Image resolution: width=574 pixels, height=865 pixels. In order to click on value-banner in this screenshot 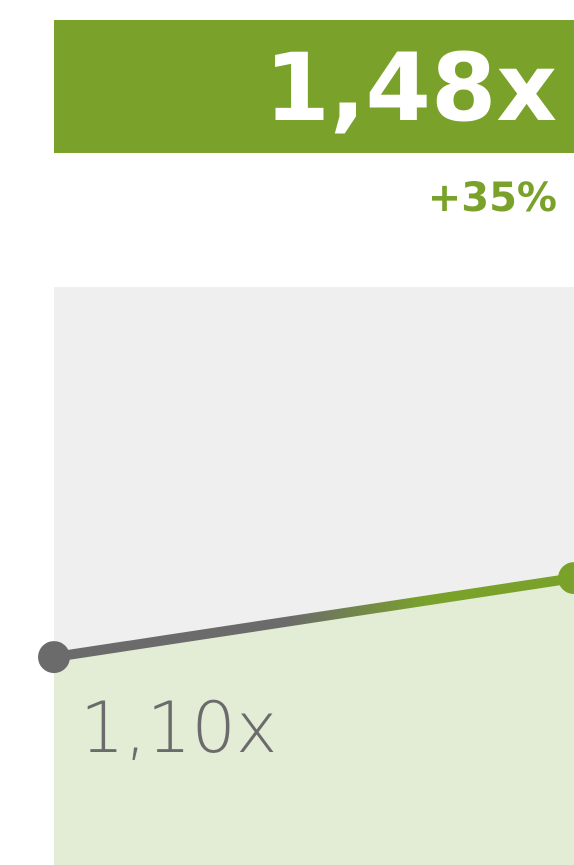, I will do `click(314, 86)`.